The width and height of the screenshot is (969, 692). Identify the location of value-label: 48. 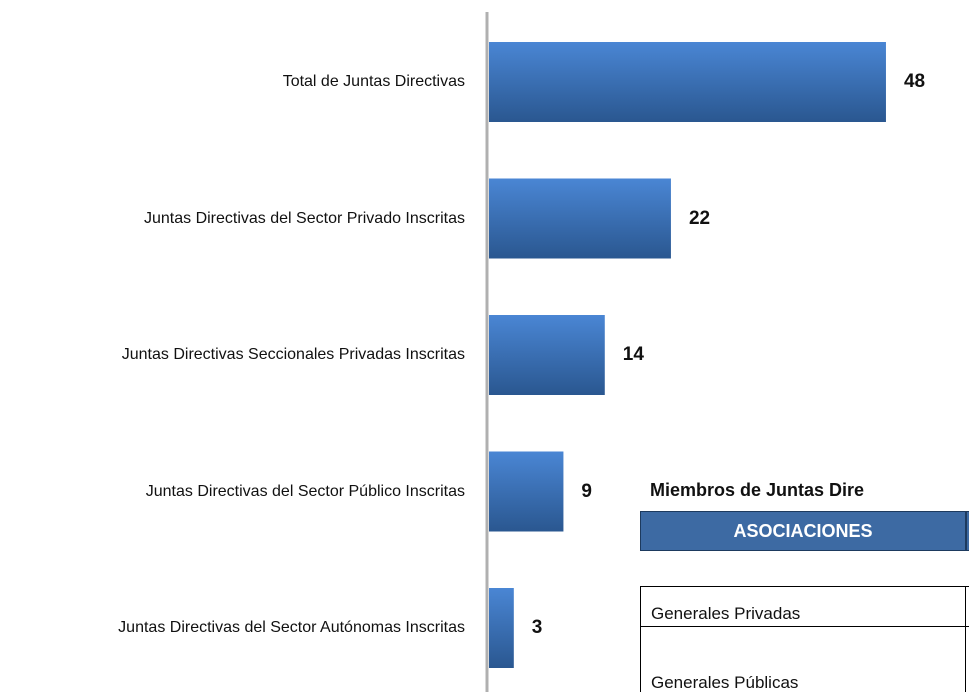
(914, 82).